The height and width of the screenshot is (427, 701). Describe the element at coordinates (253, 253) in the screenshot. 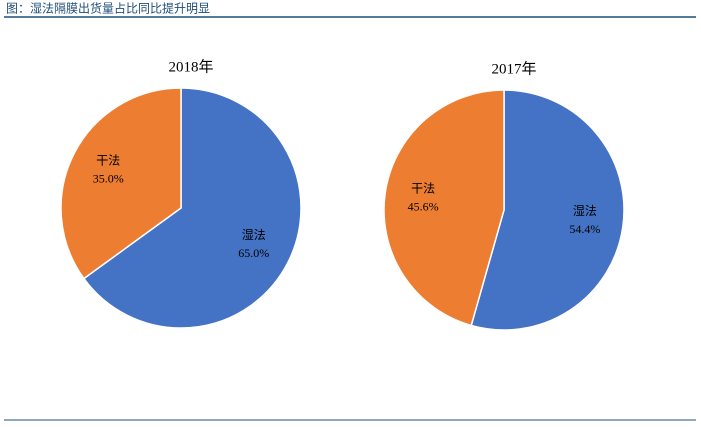

I see `slice-value-label: 65.0%` at that location.